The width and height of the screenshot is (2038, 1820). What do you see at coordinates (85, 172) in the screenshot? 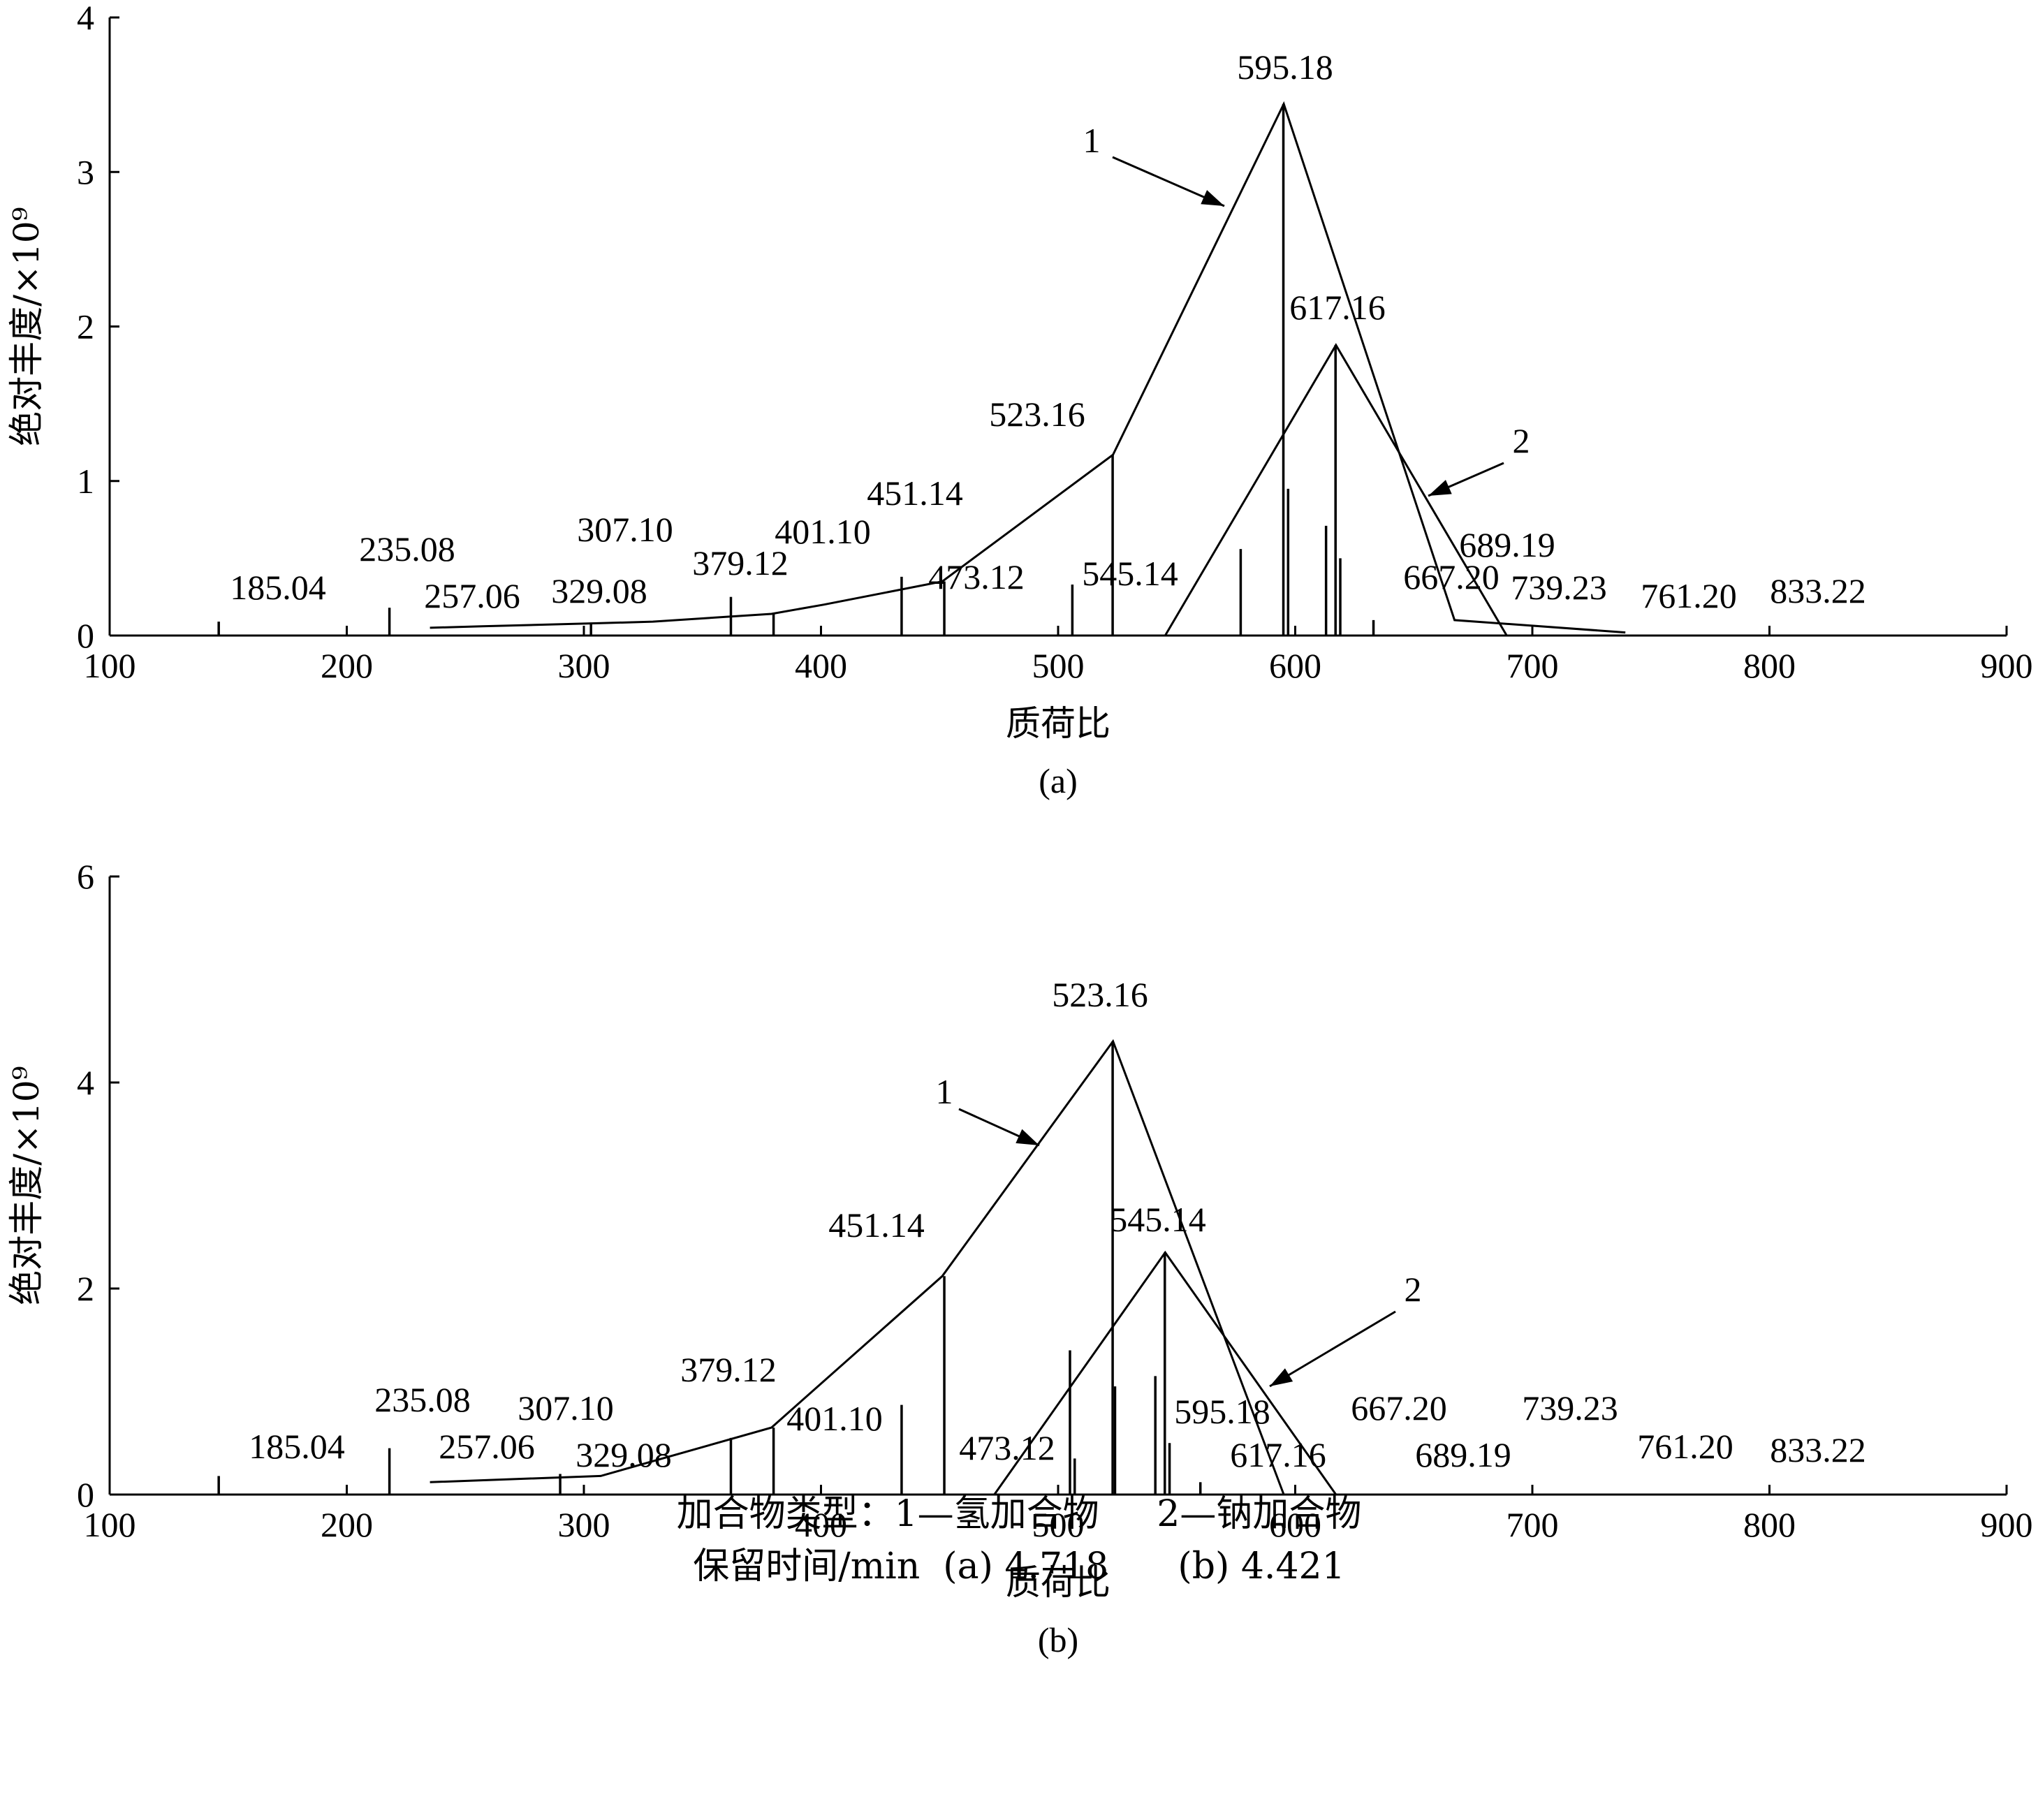
I see `y-tick-label: 3` at bounding box center [85, 172].